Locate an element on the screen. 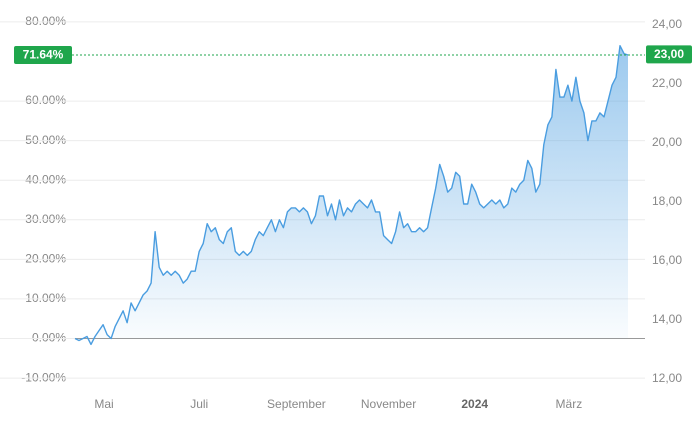 The width and height of the screenshot is (698, 430). y-tick-label: 80.00% is located at coordinates (45, 21).